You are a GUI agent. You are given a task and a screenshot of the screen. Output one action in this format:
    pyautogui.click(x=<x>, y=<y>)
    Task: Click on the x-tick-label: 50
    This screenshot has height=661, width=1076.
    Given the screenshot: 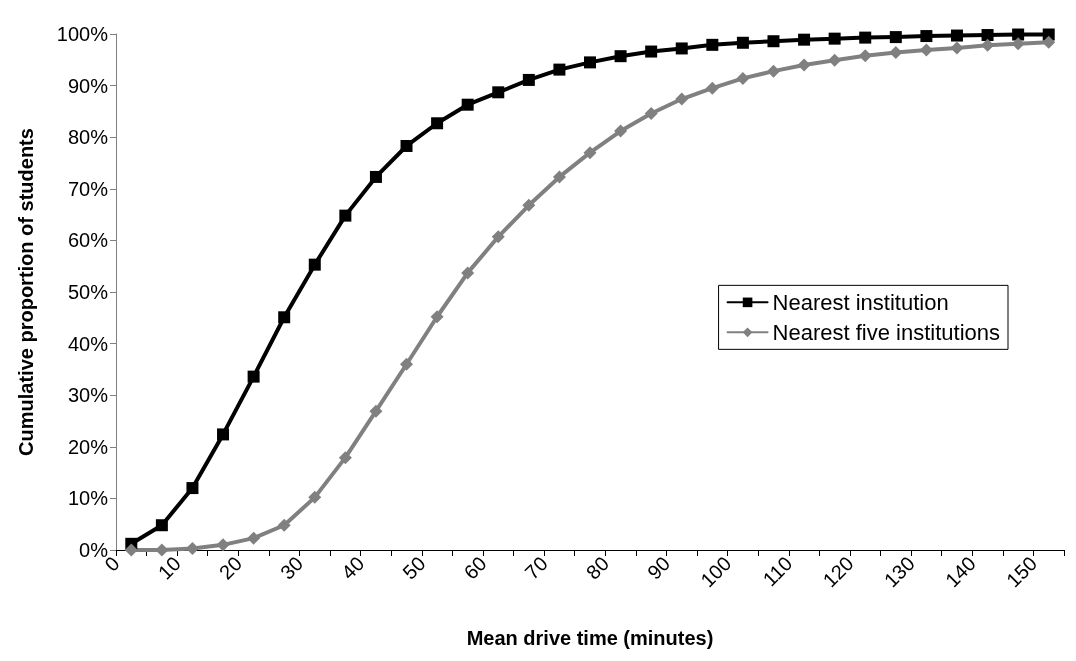 What is the action you would take?
    pyautogui.click(x=414, y=568)
    